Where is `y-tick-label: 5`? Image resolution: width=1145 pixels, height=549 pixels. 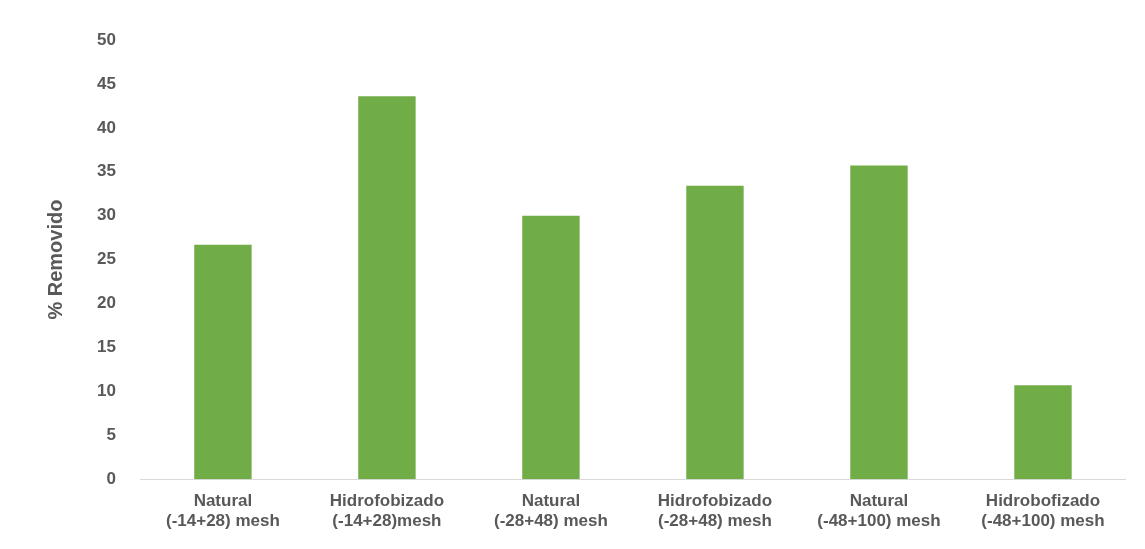
y-tick-label: 5 is located at coordinates (111, 434).